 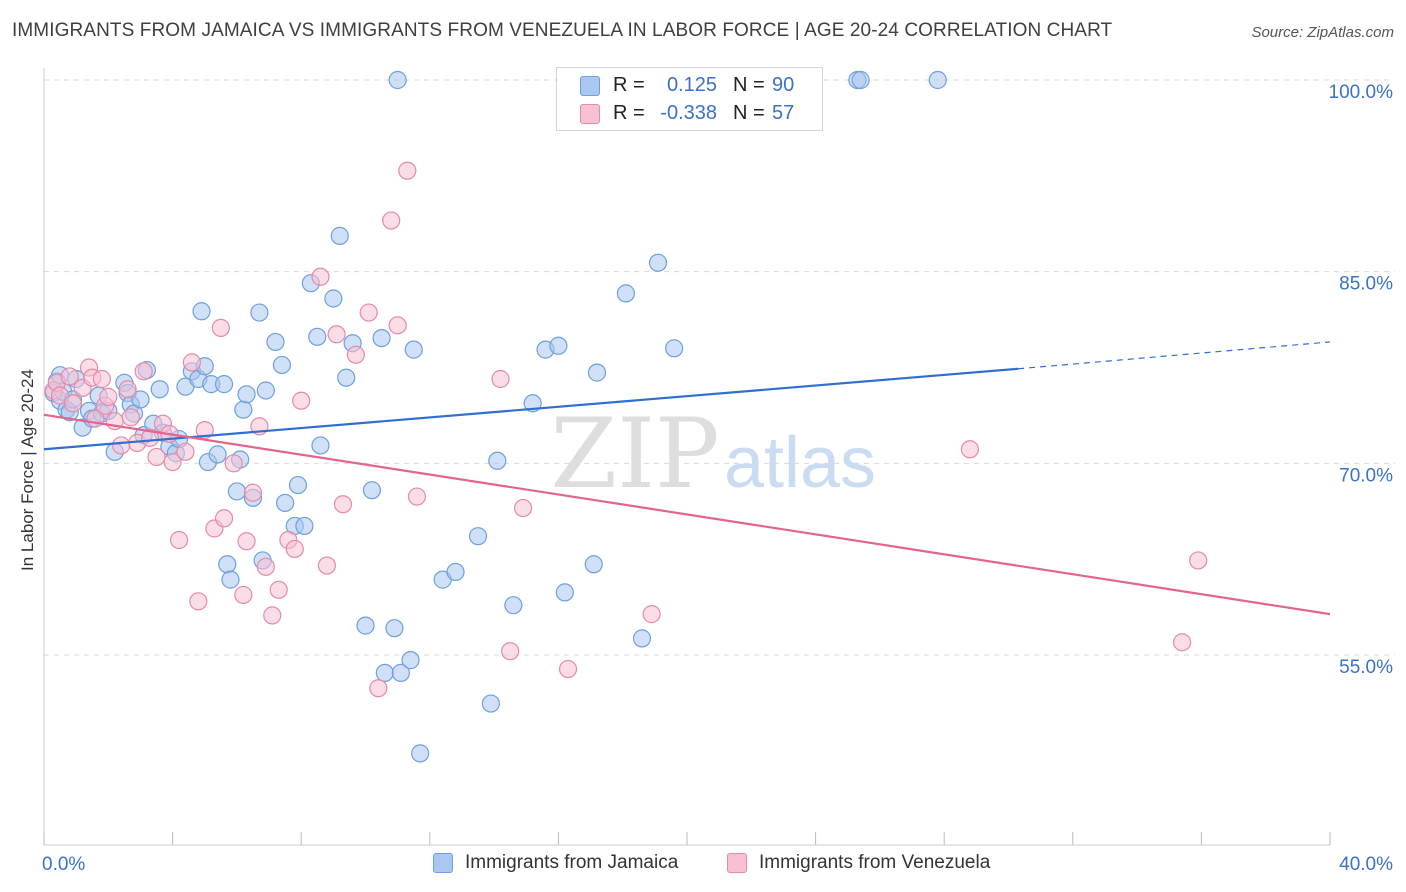 What do you see at coordinates (1366, 475) in the screenshot?
I see `y-tick-label: 70.0%` at bounding box center [1366, 475].